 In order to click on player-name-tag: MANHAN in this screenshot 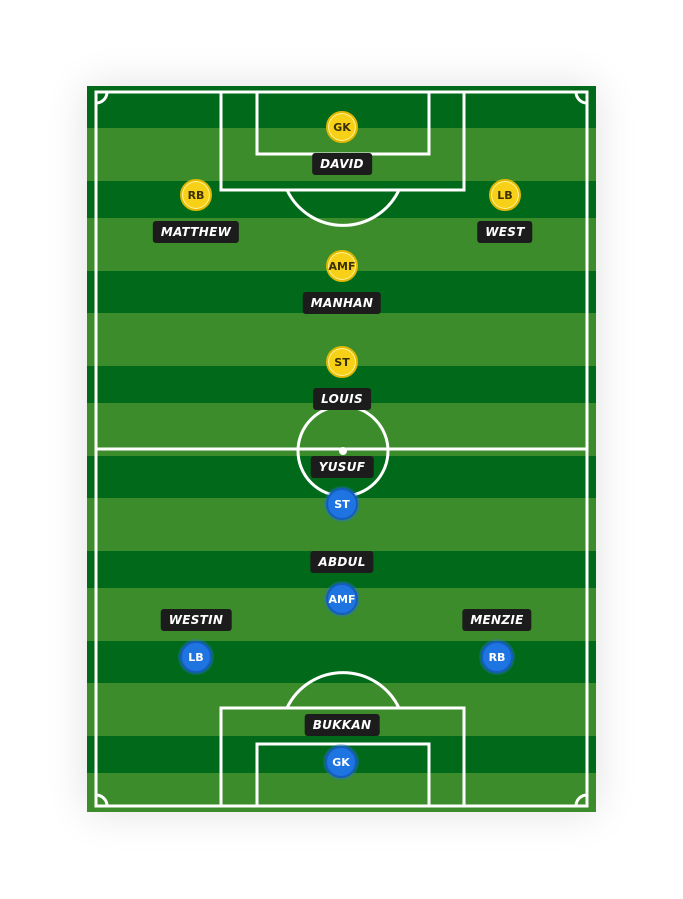, I will do `click(342, 303)`.